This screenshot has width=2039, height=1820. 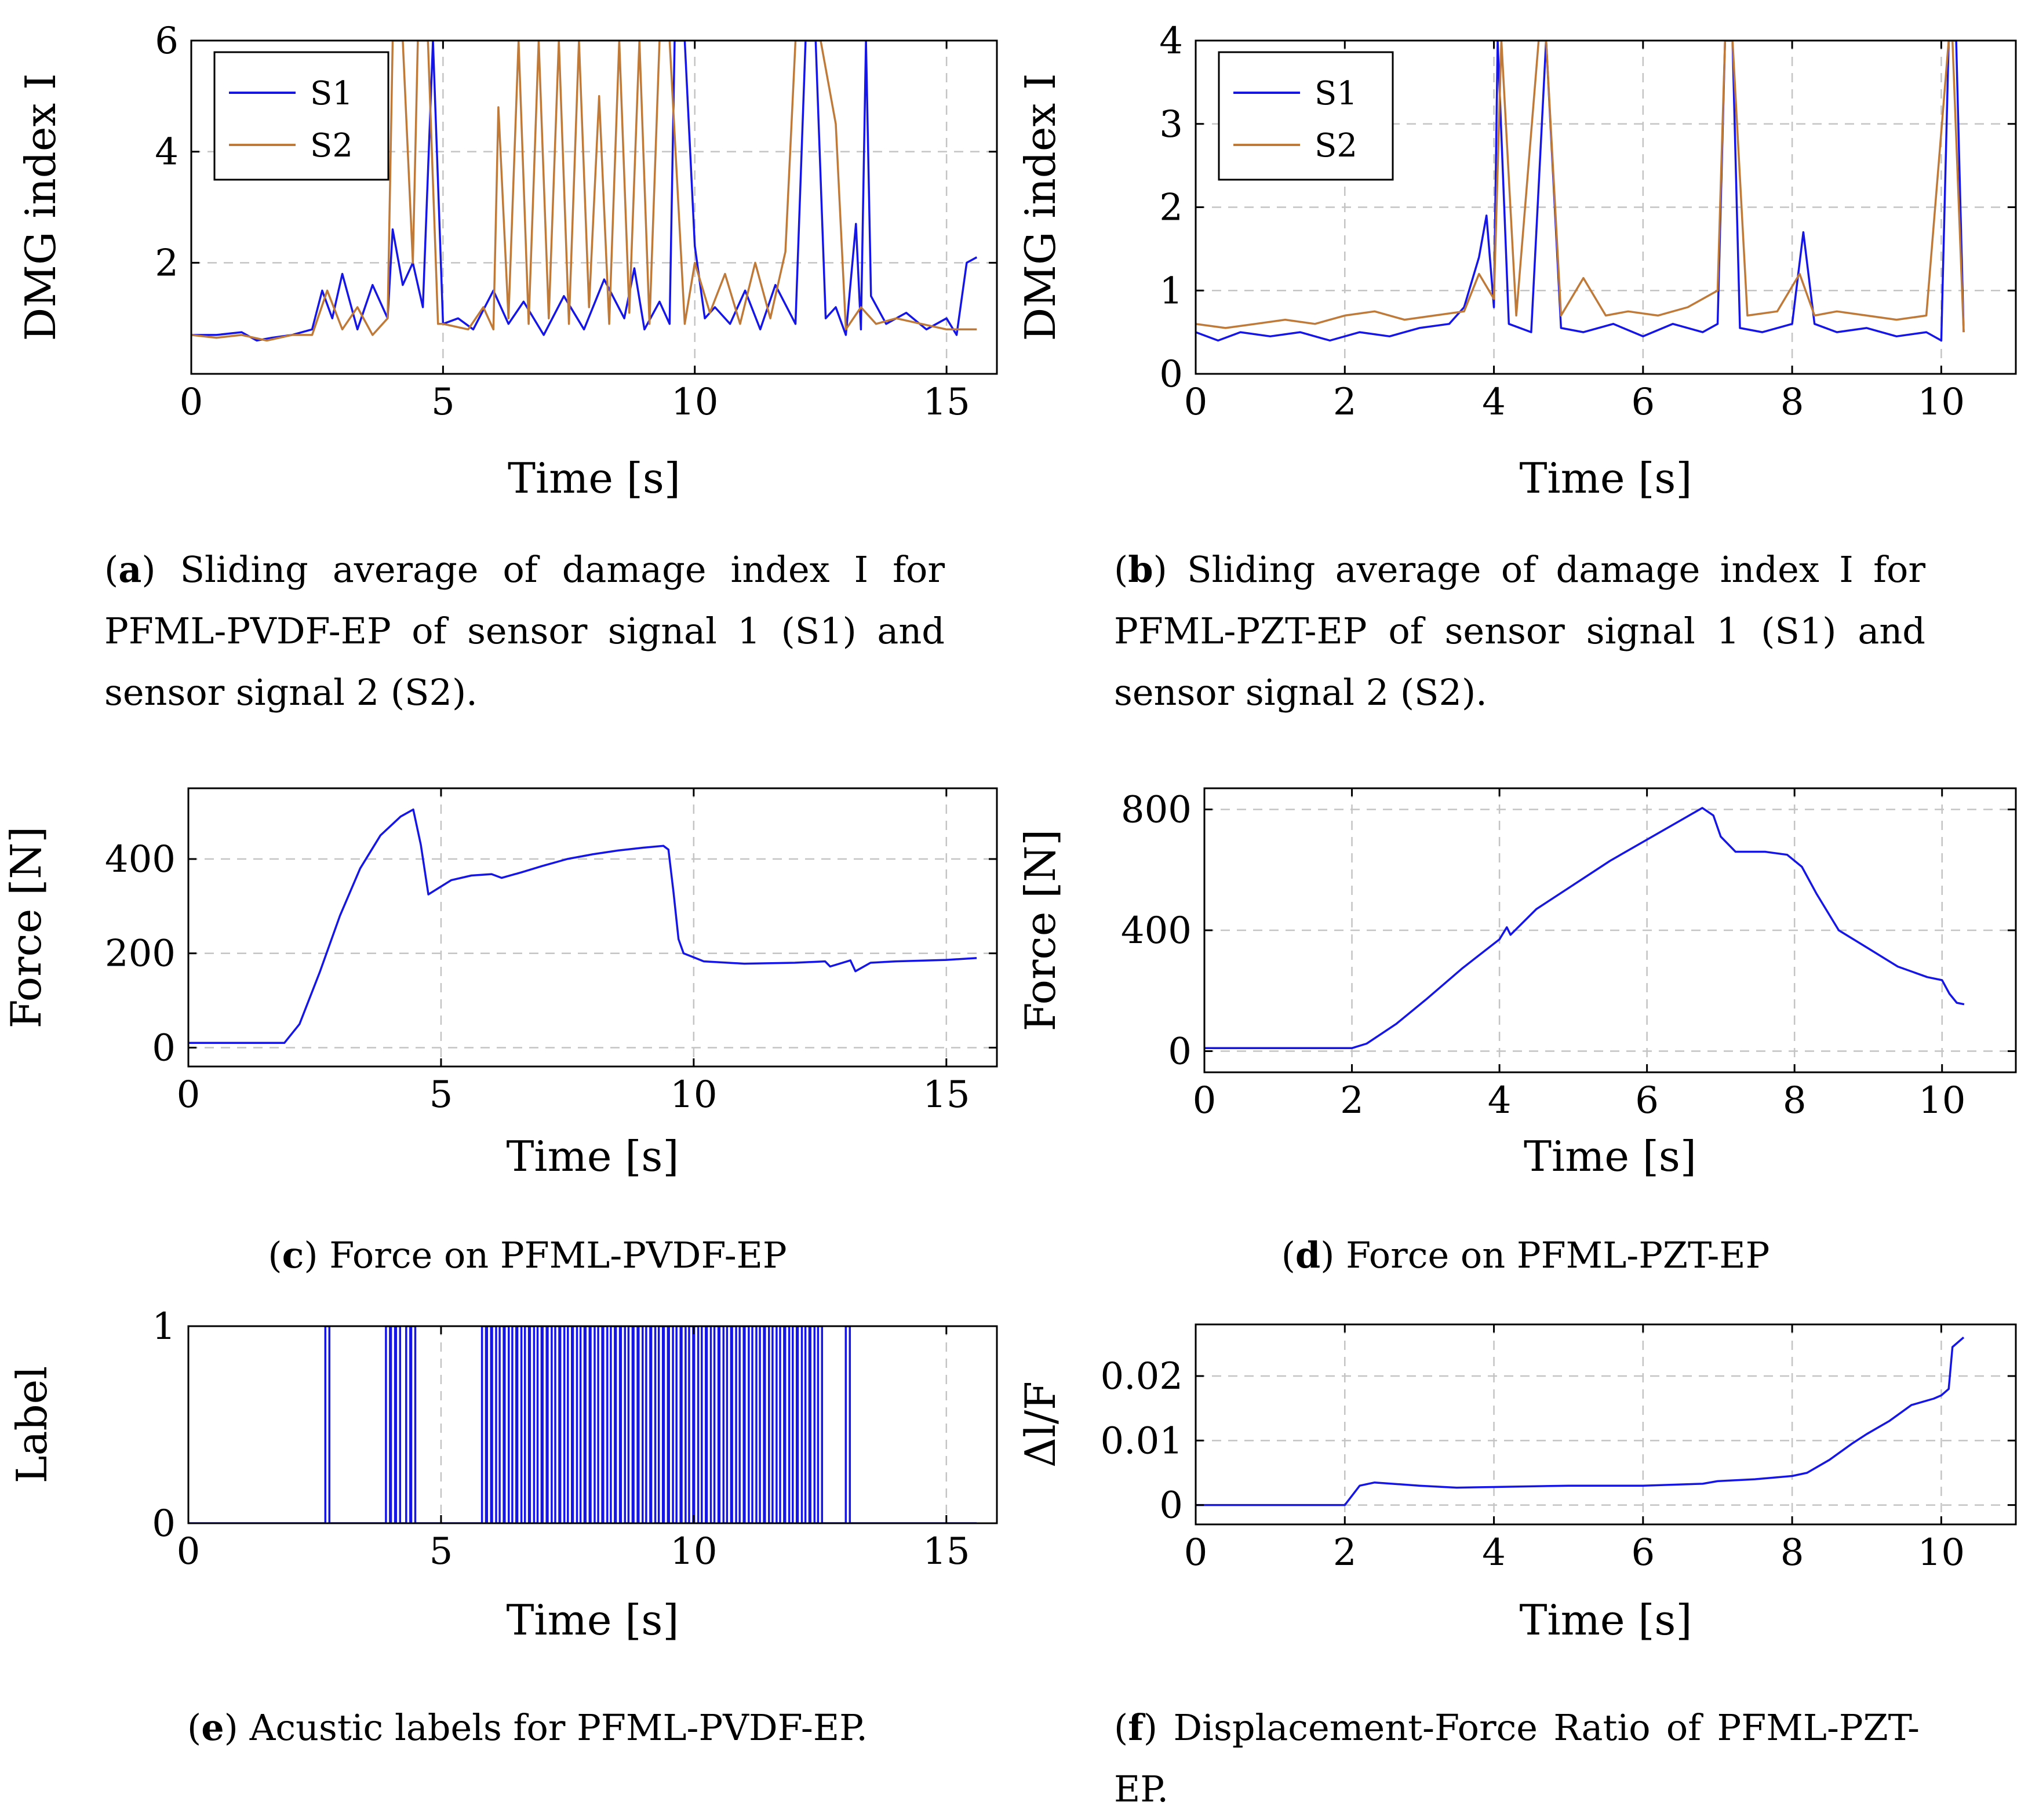 I want to click on chart-e-svg: 0 5 10 15 0 1 Time [s] Label, so click(x=503, y=1475).